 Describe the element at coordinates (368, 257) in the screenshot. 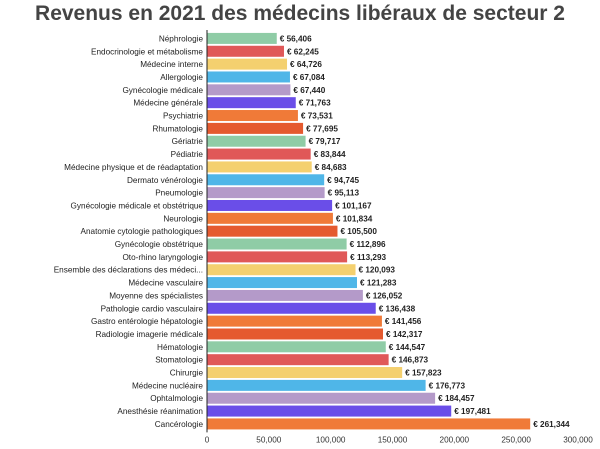

I see `value-label: € 113,293` at that location.